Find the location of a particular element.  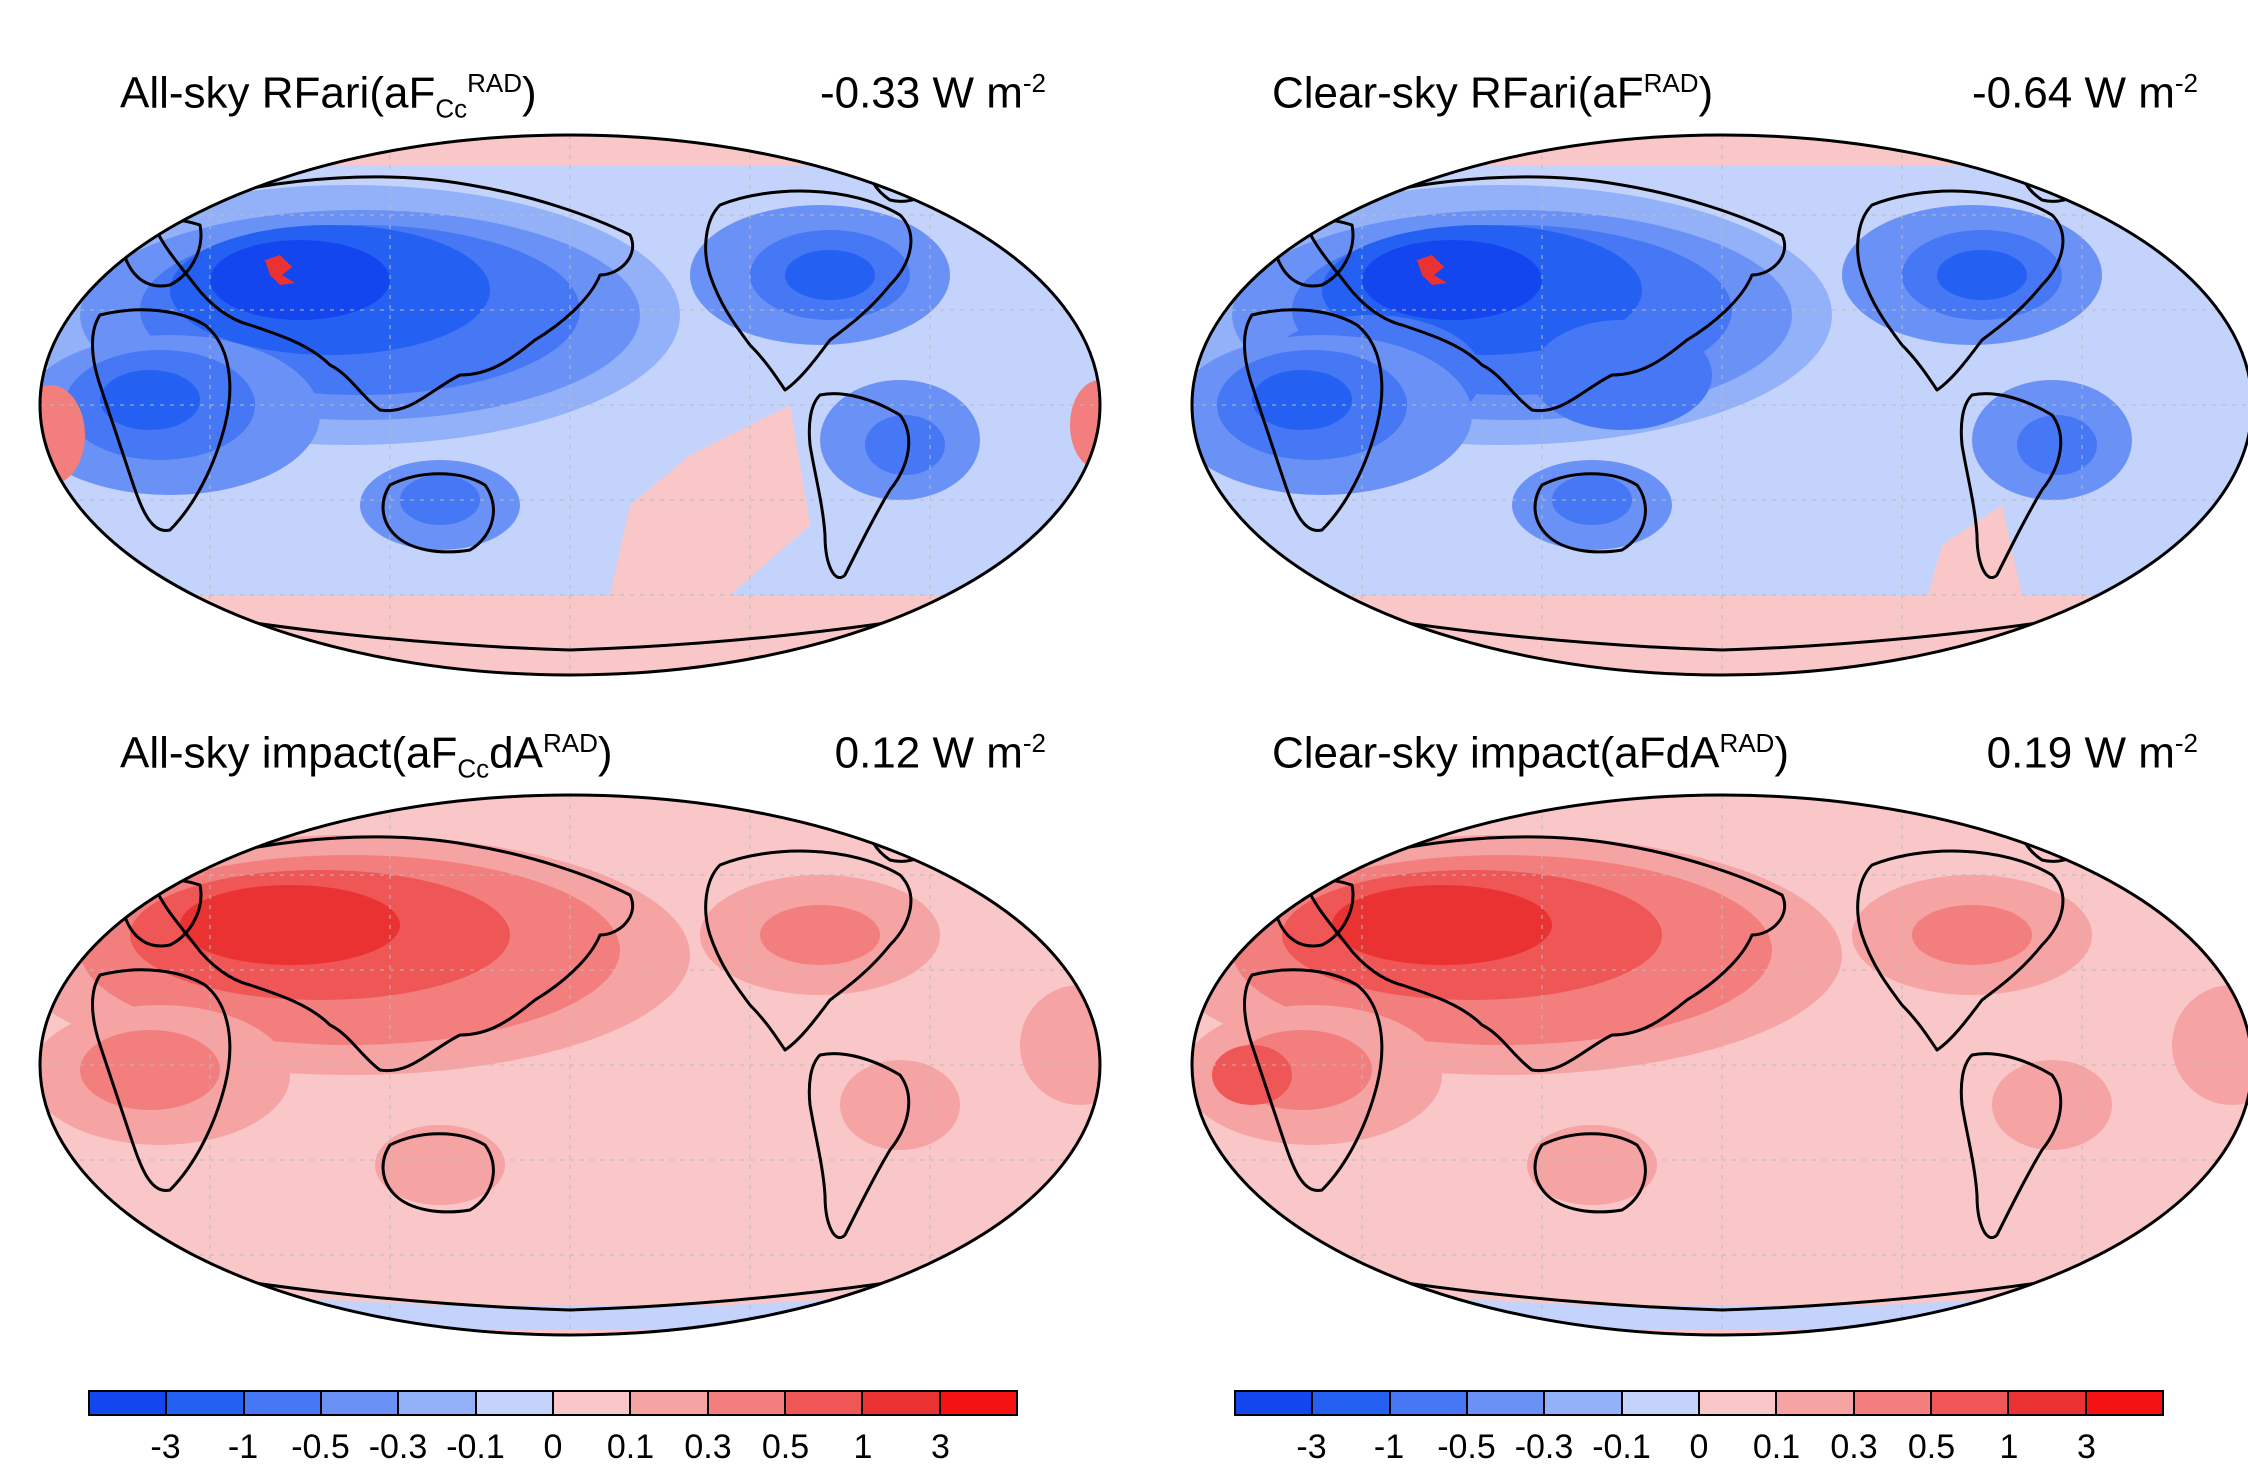

colorbar-tick-label: 0.5 is located at coordinates (1931, 1447).